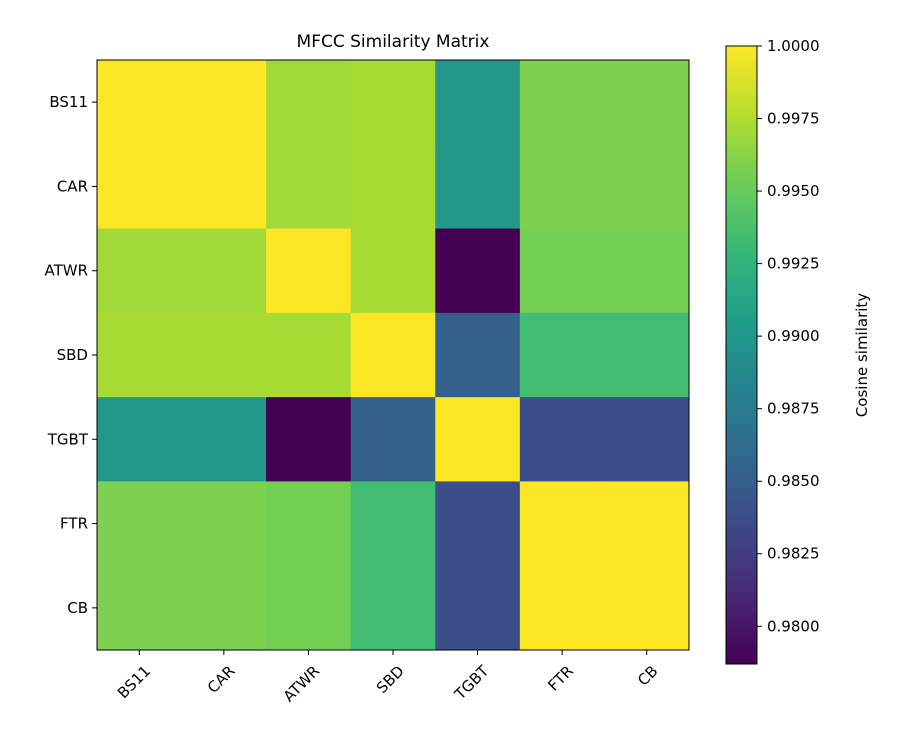  What do you see at coordinates (647, 608) in the screenshot?
I see `cell-CB-CB` at bounding box center [647, 608].